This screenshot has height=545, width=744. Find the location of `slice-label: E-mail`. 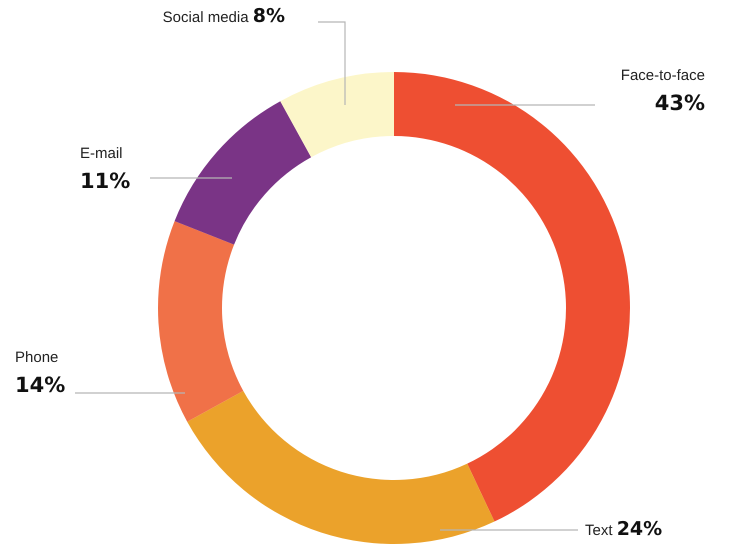

slice-label: E-mail is located at coordinates (101, 153).